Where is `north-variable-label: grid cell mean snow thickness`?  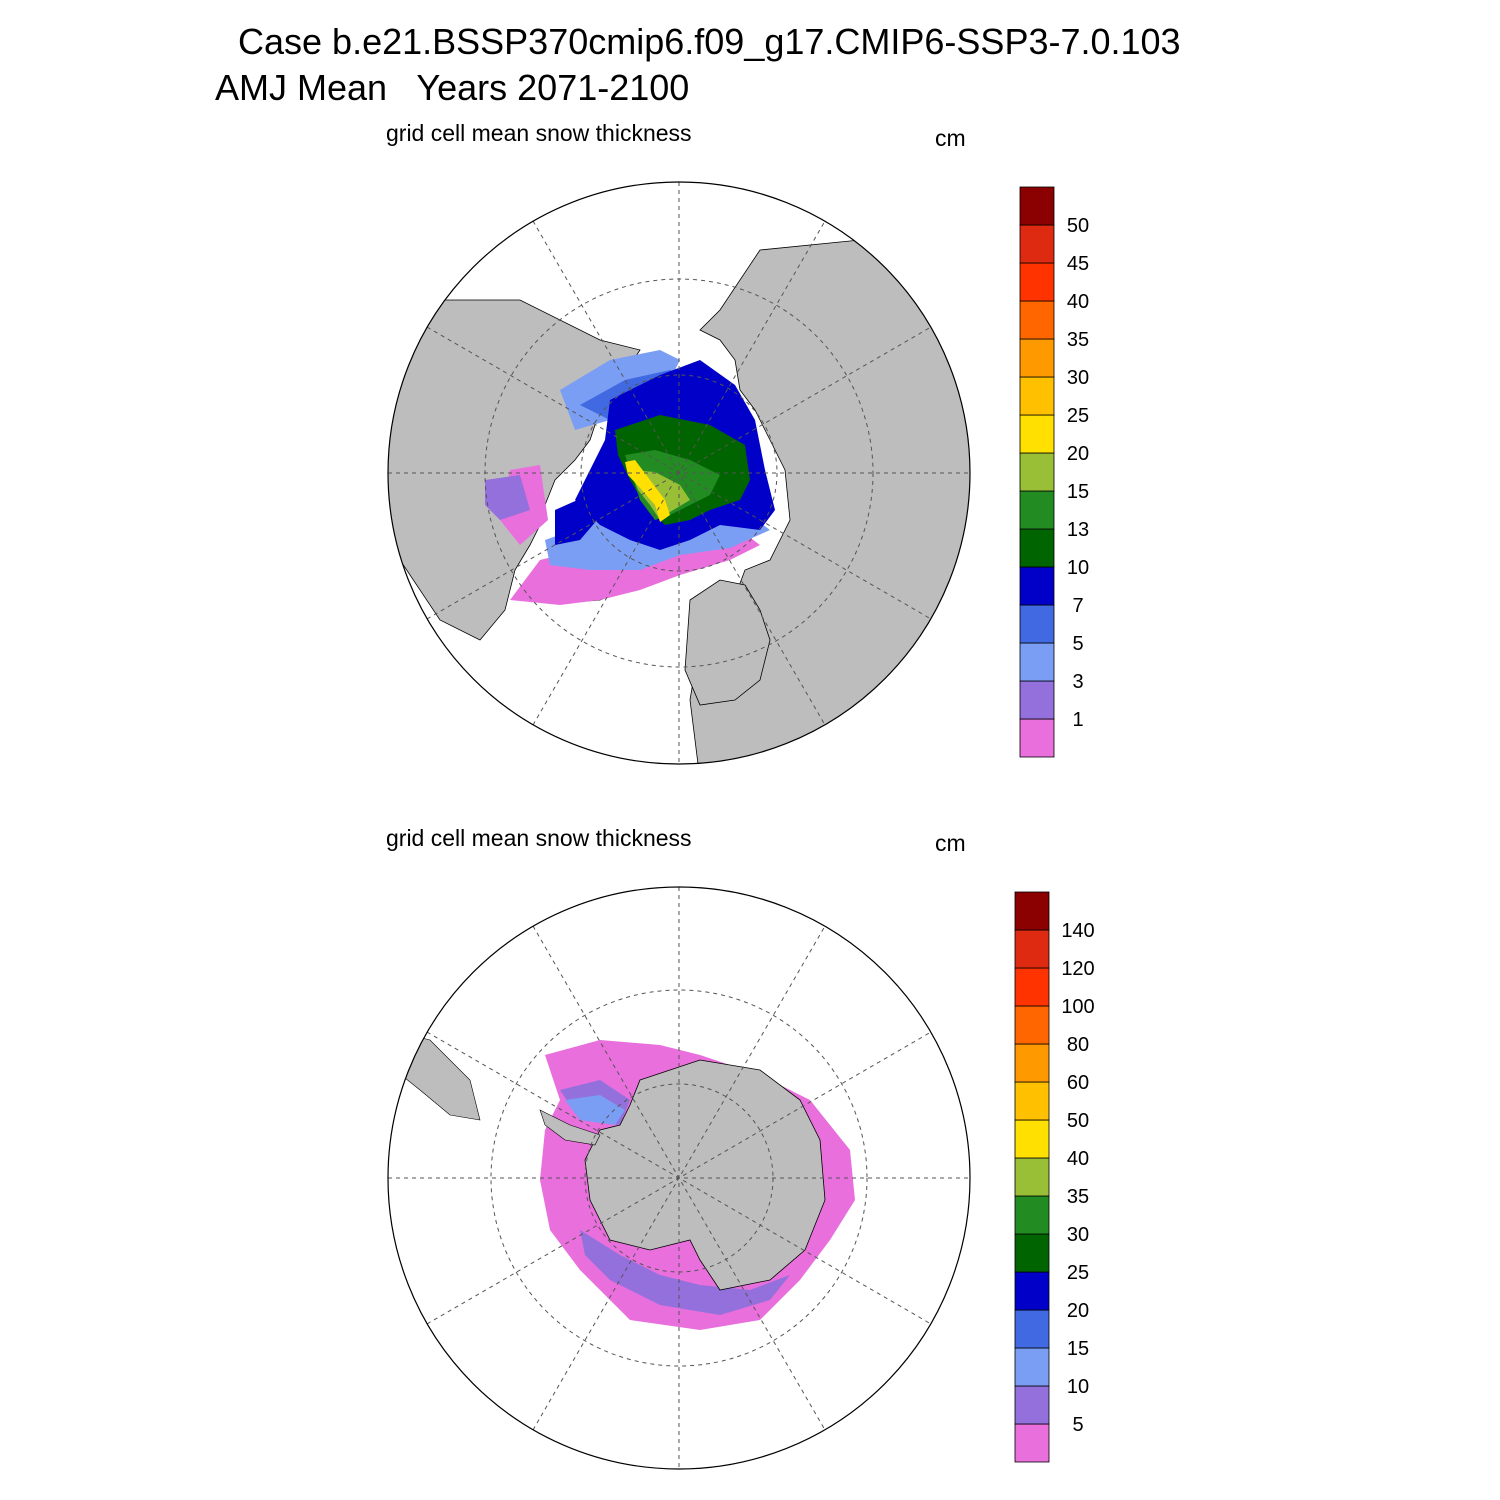
north-variable-label: grid cell mean snow thickness is located at coordinates (539, 133).